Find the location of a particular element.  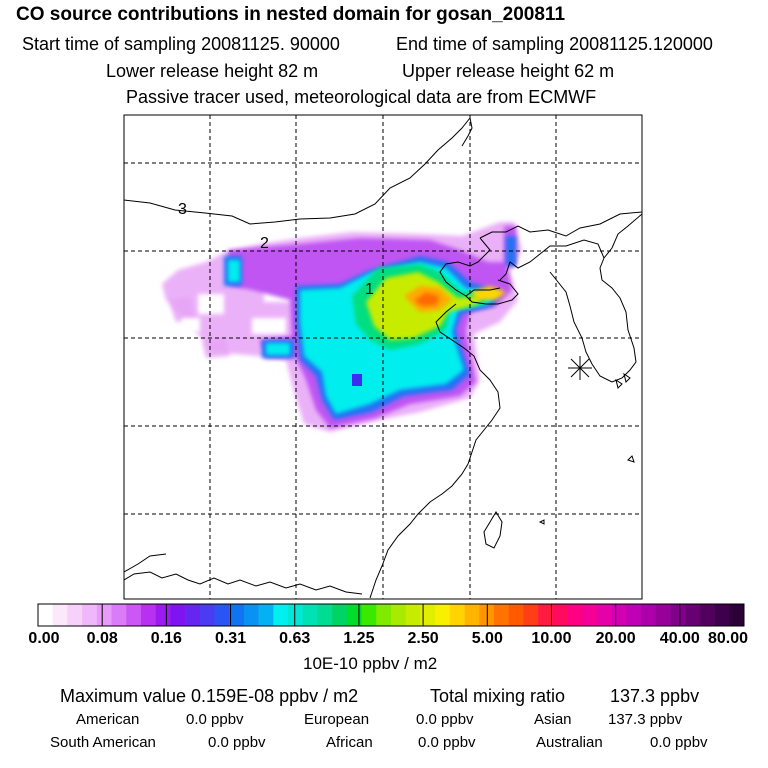

colorbar-tick-label: 0.63 is located at coordinates (295, 638).